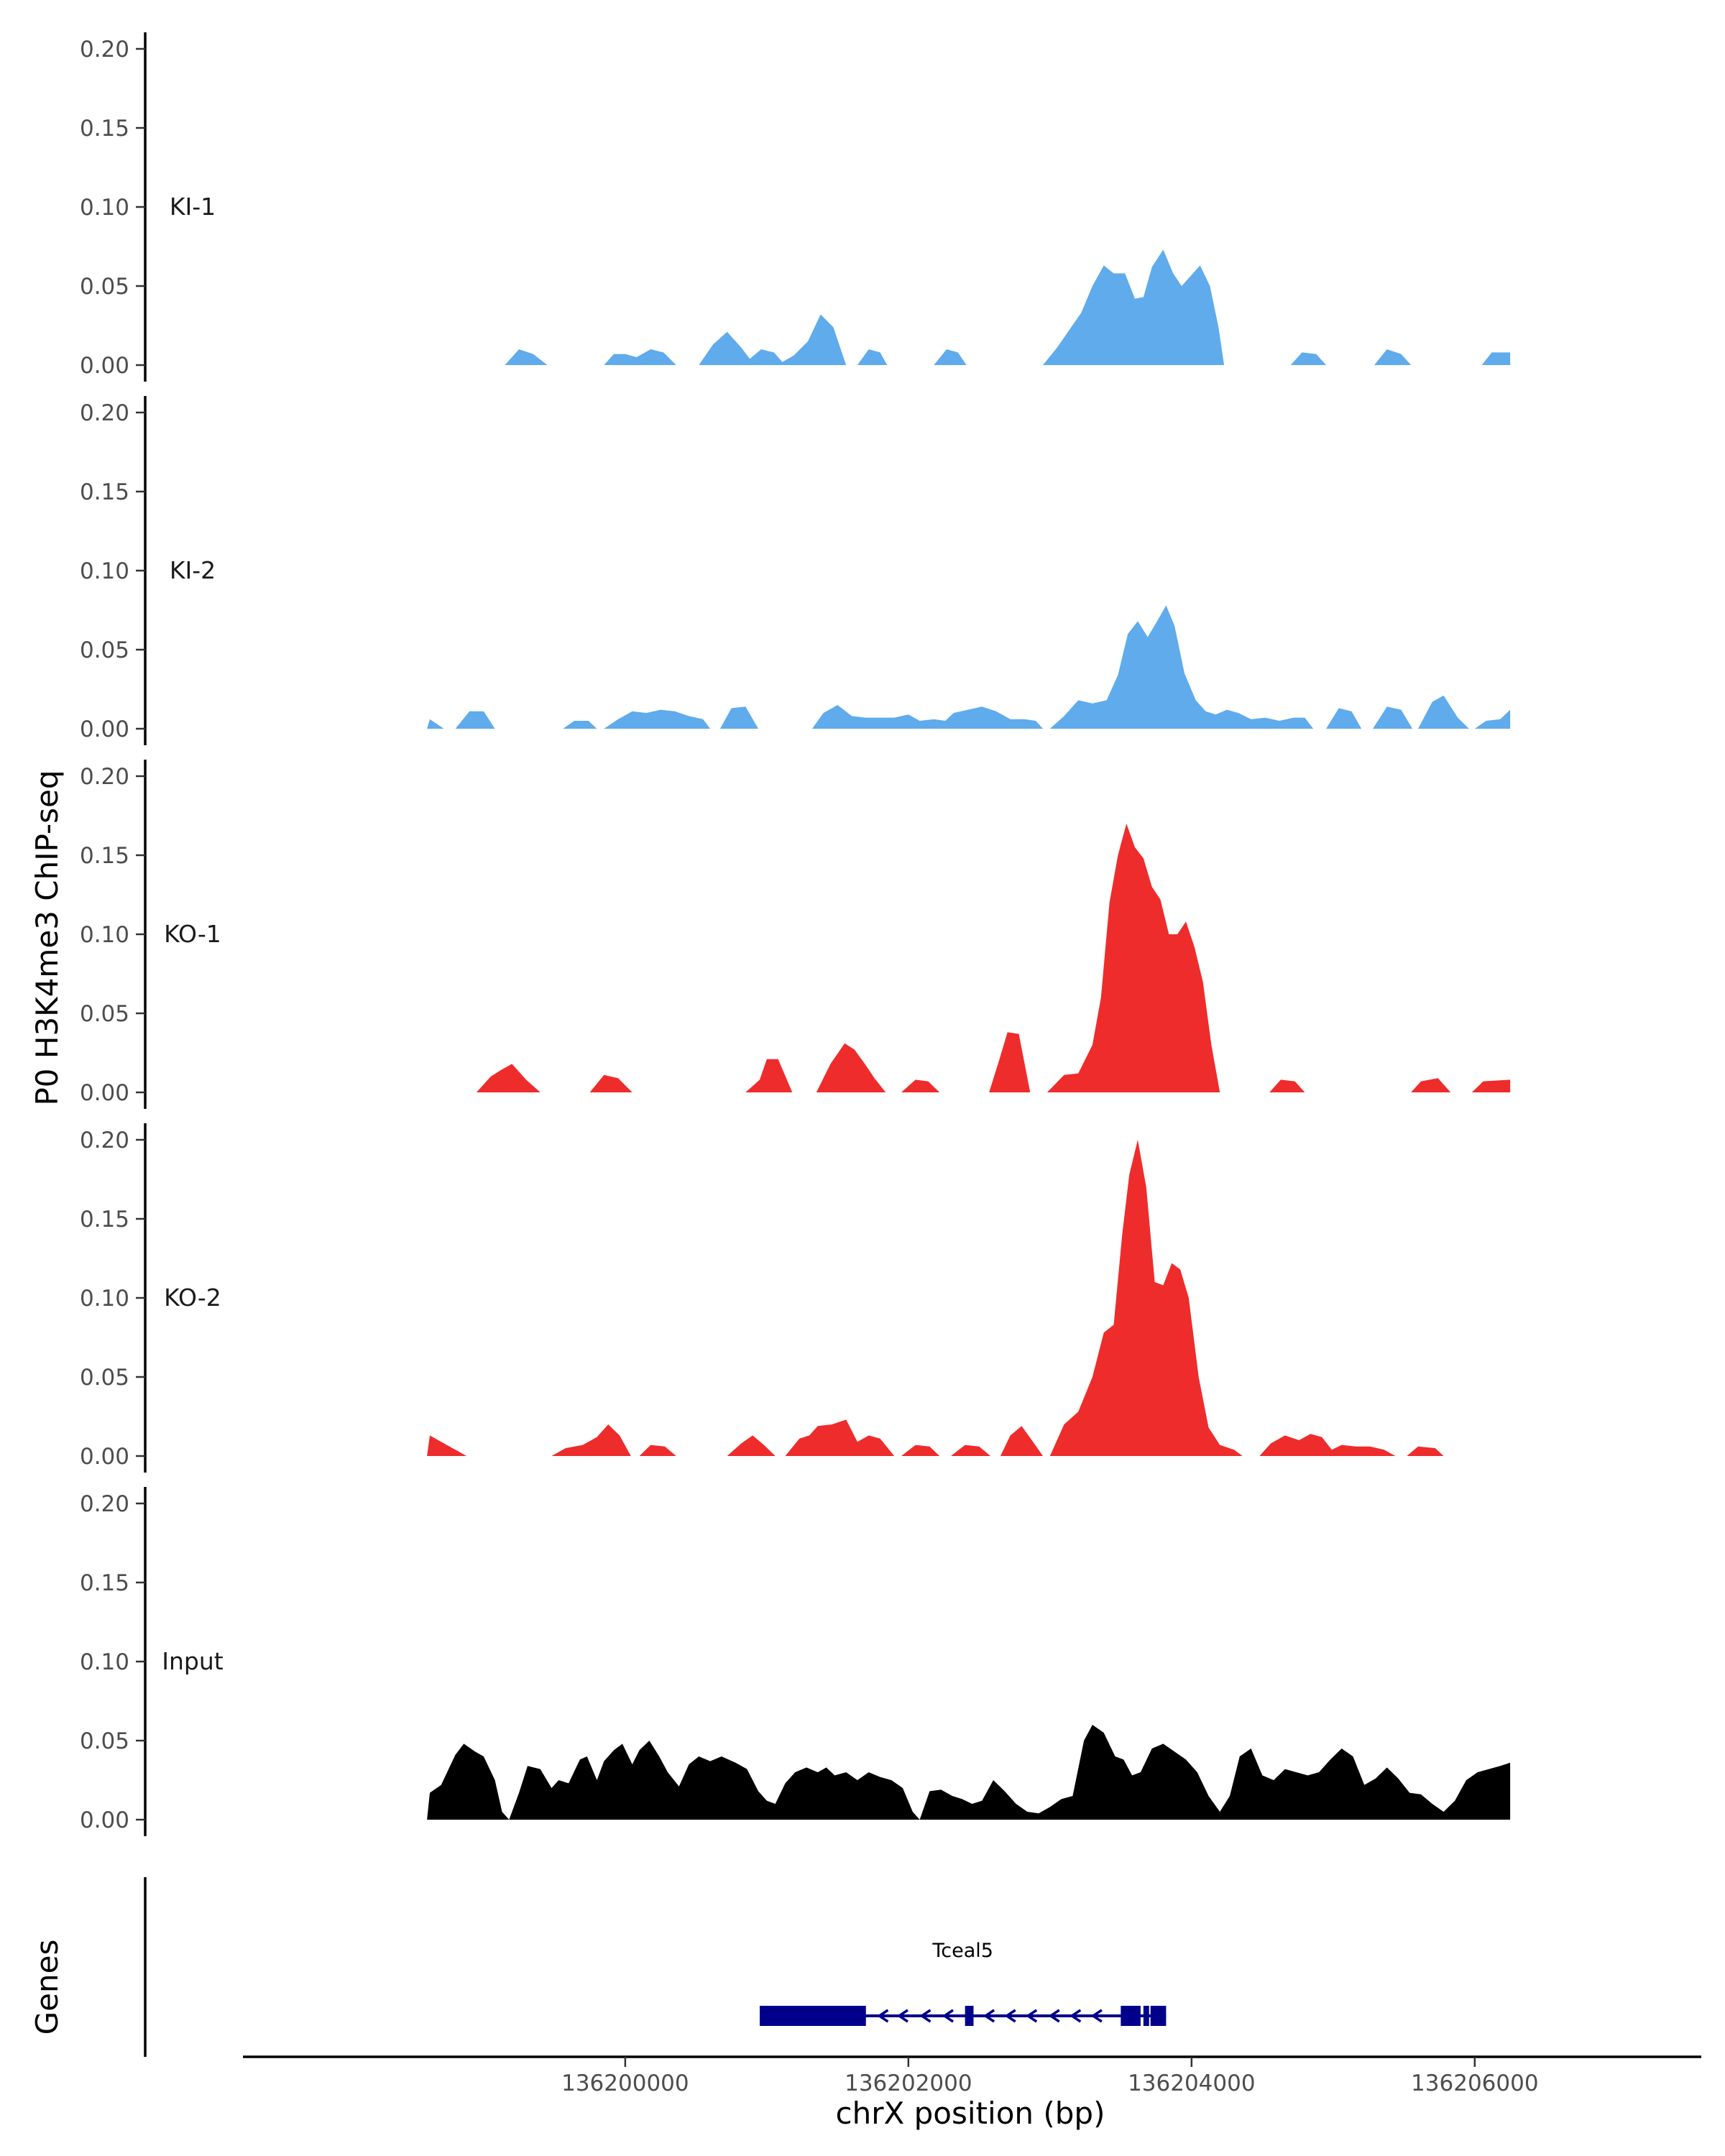  Describe the element at coordinates (1475, 2083) in the screenshot. I see `x-tick-label: 136206000` at that location.